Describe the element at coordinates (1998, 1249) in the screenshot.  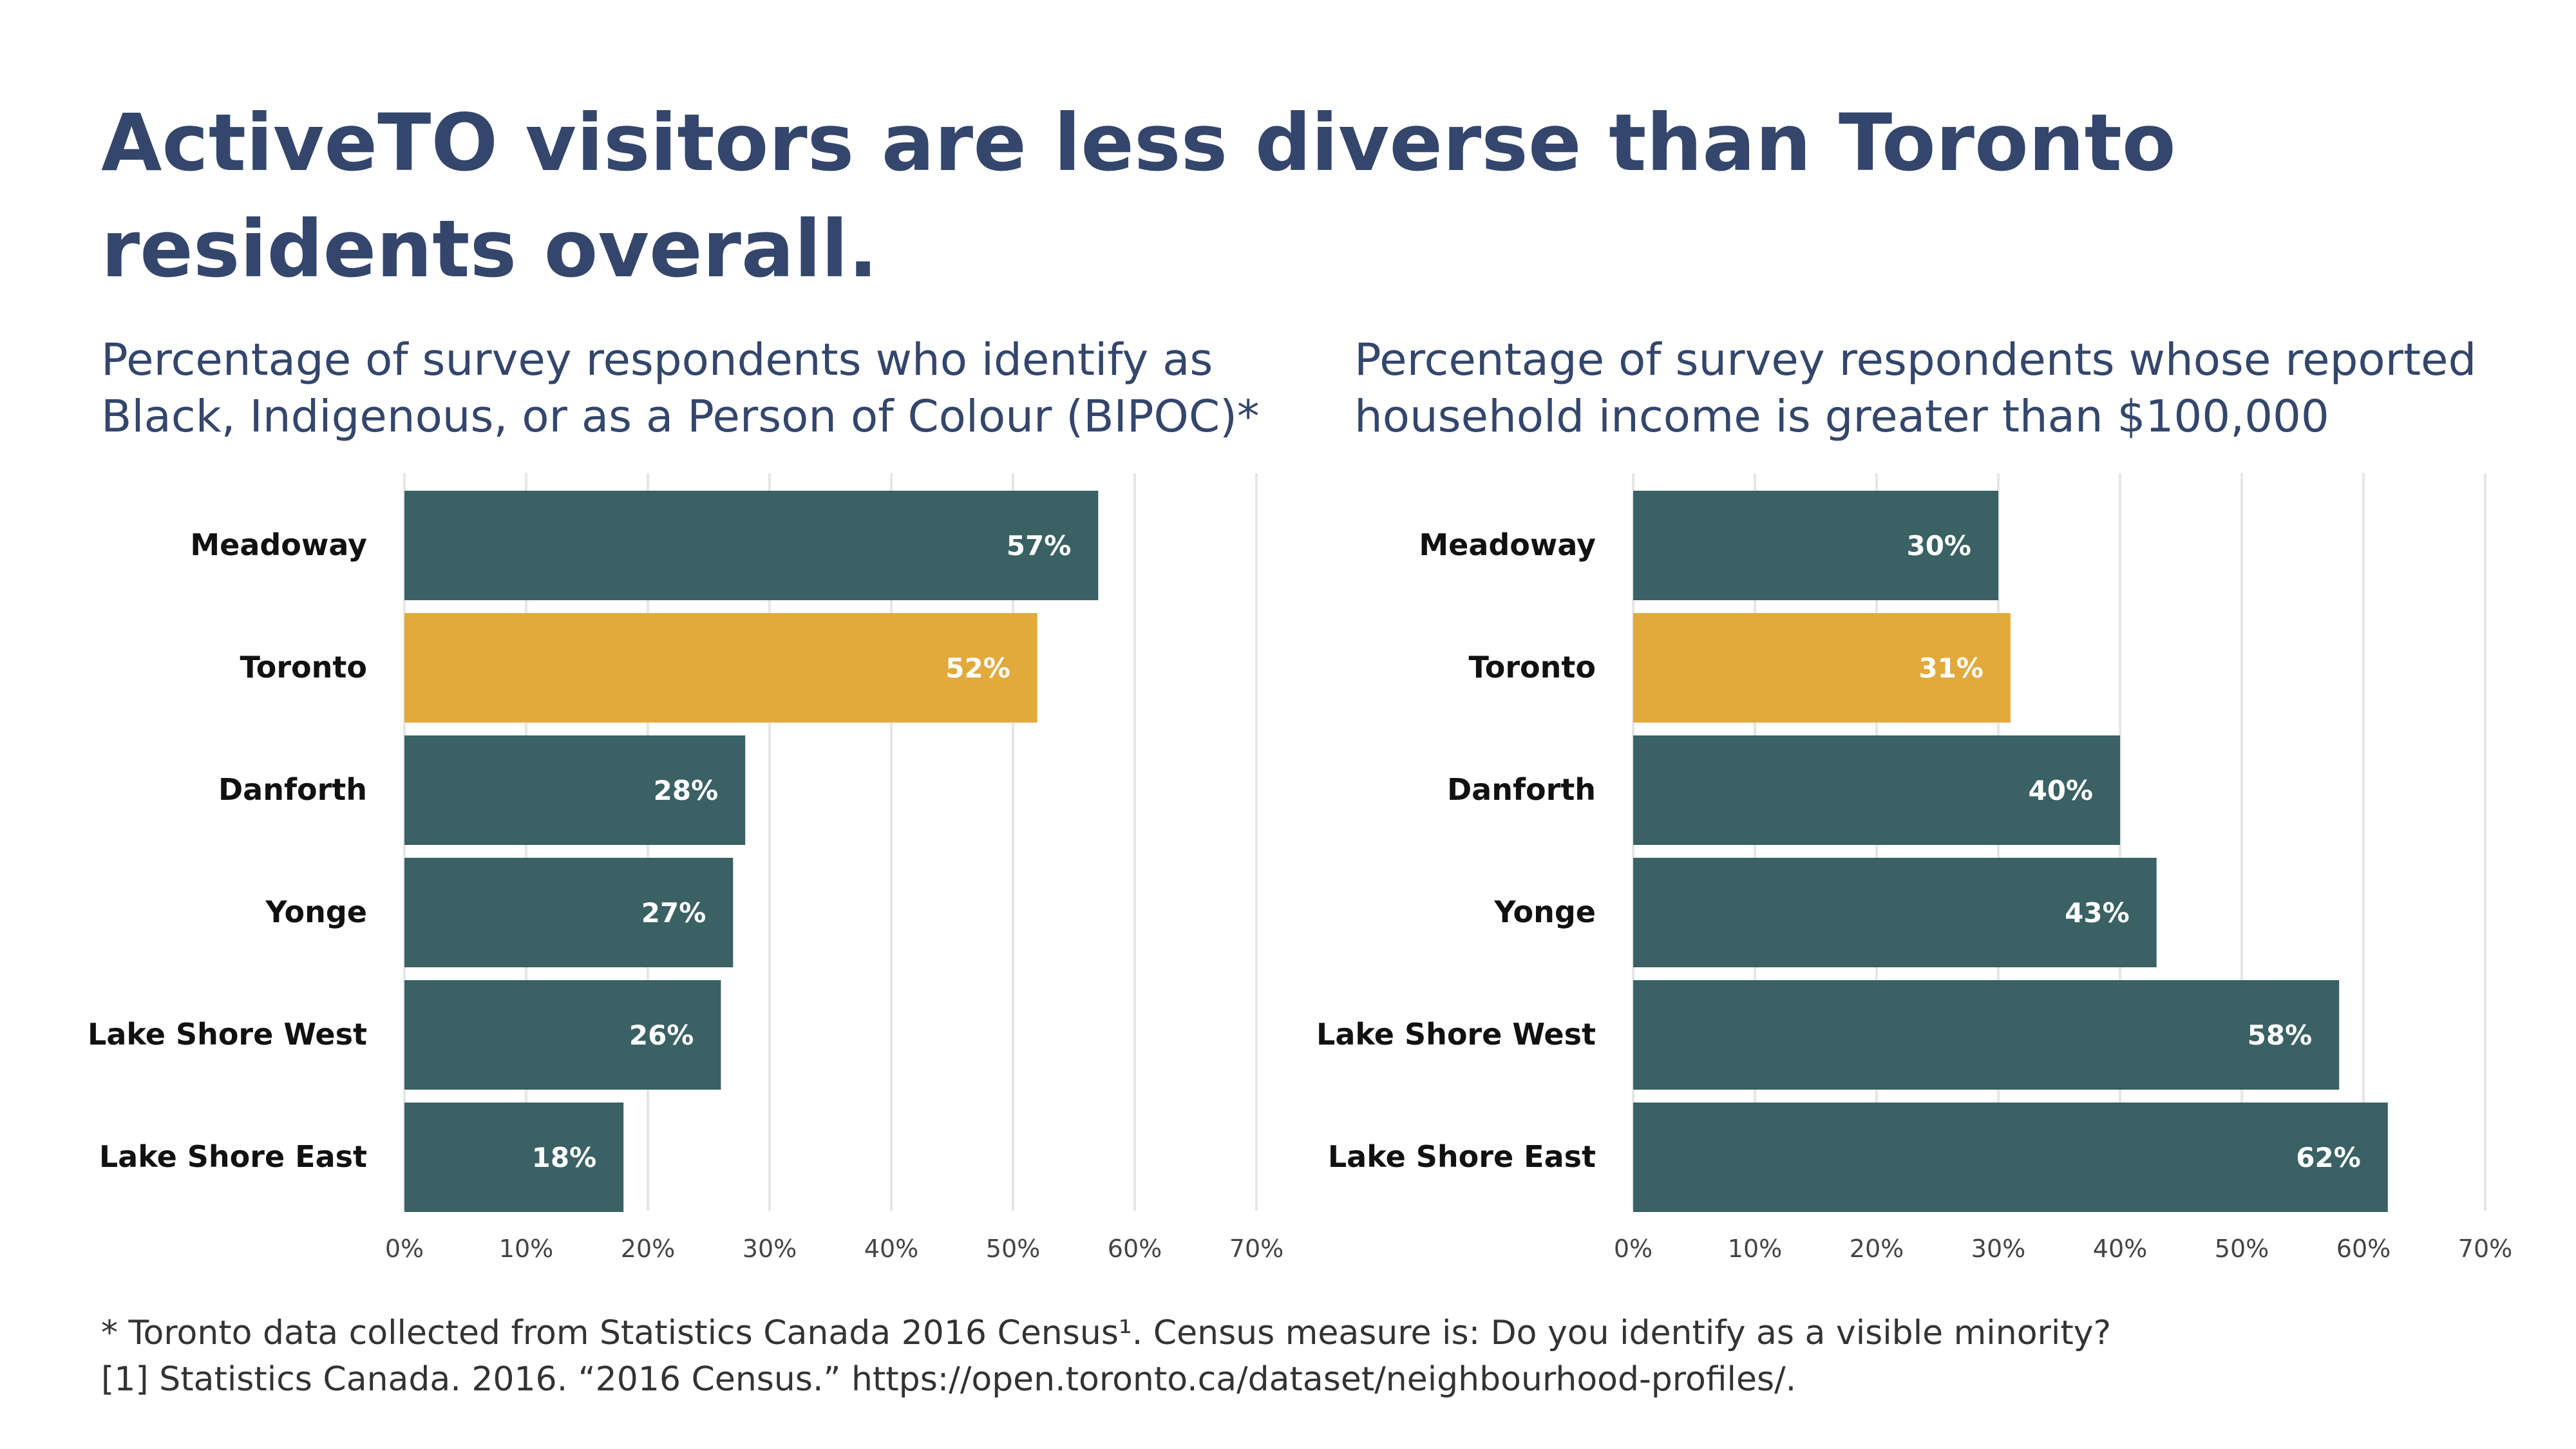
I see `income-x-tick-label: 30%` at that location.